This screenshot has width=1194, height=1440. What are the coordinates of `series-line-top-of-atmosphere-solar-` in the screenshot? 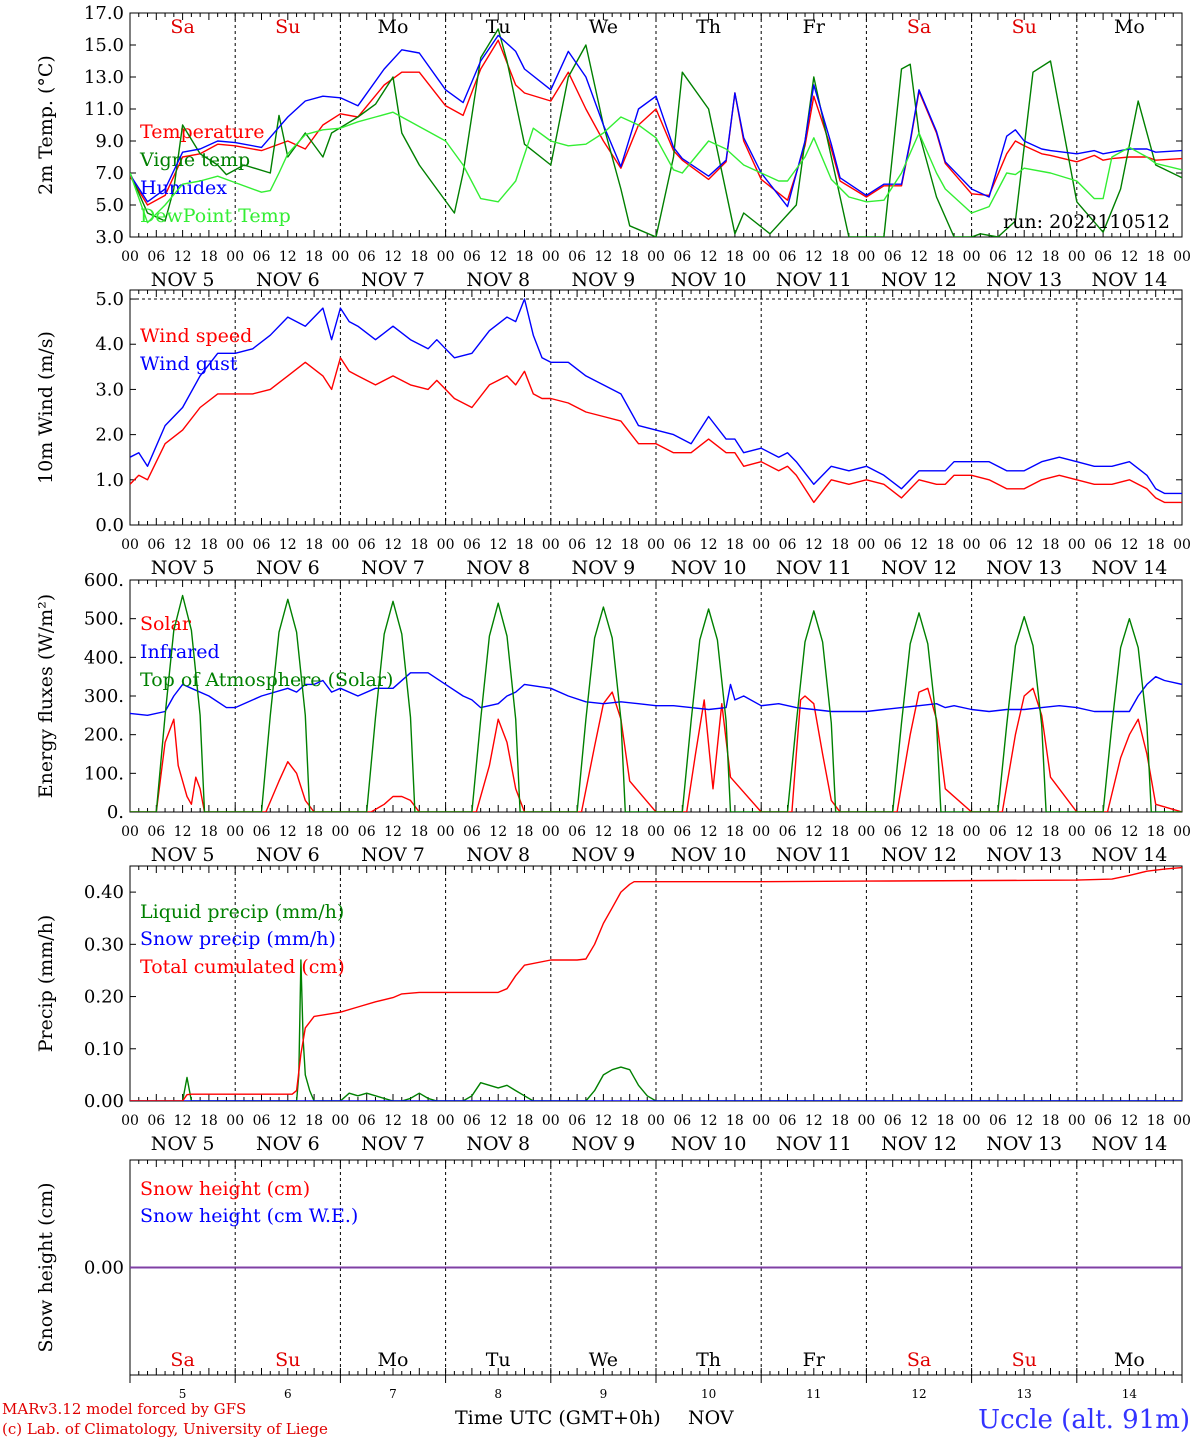 It's located at (656, 703).